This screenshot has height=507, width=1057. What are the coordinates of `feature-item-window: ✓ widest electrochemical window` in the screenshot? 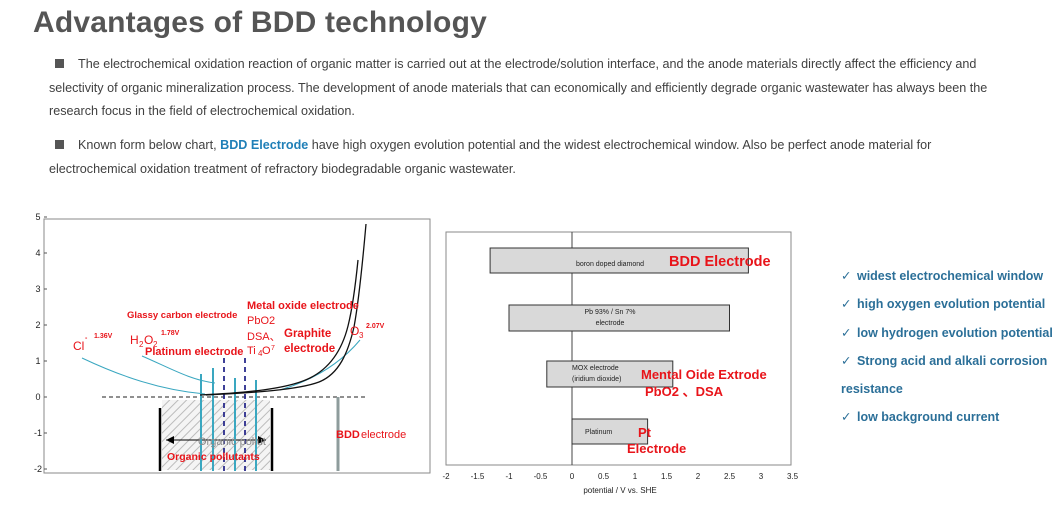 It's located at (948, 276).